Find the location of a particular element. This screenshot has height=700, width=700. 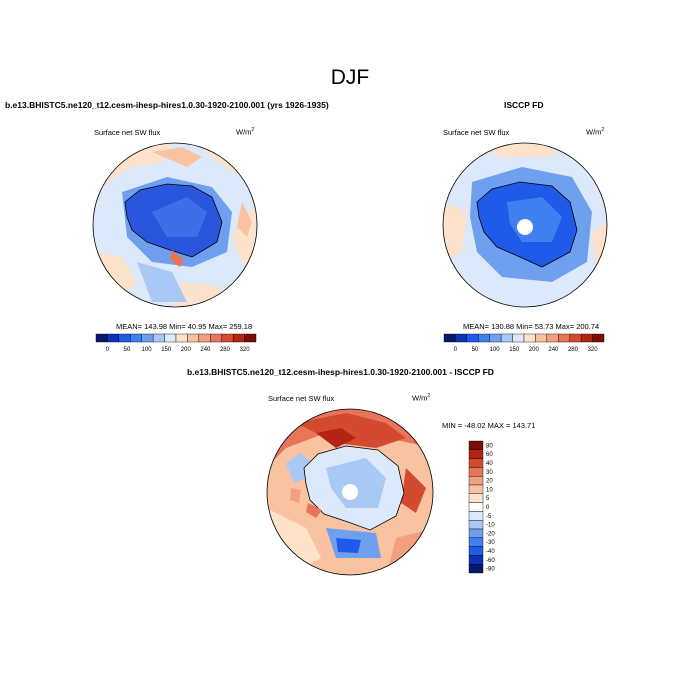

diff-colorbar-label: -40 is located at coordinates (490, 552).